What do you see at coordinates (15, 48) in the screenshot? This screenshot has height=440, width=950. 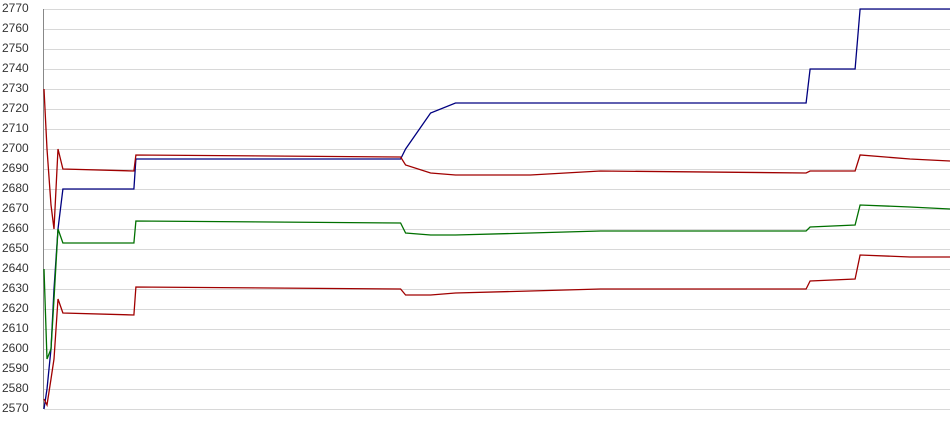 I see `y-tick-label: 2750` at bounding box center [15, 48].